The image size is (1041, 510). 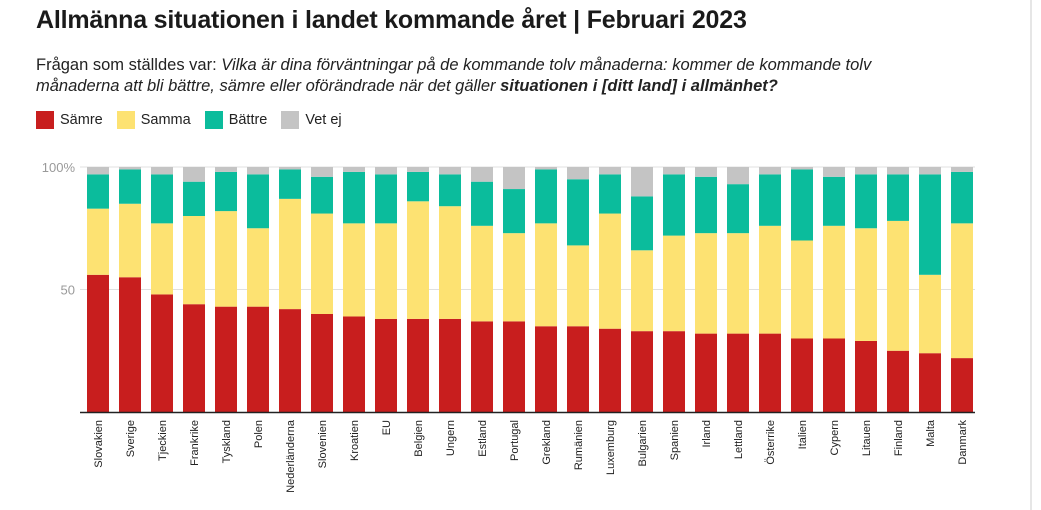 I want to click on legend-item: Bättre, so click(x=236, y=120).